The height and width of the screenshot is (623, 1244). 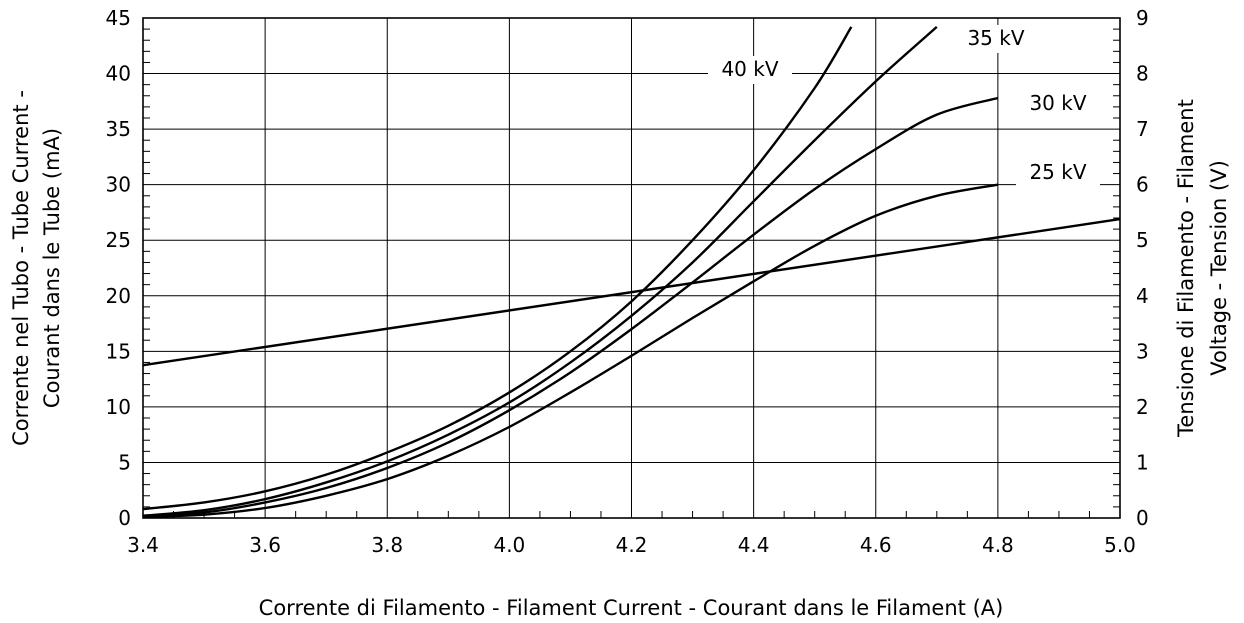 I want to click on y-left-tick-label: 5, so click(x=124, y=462).